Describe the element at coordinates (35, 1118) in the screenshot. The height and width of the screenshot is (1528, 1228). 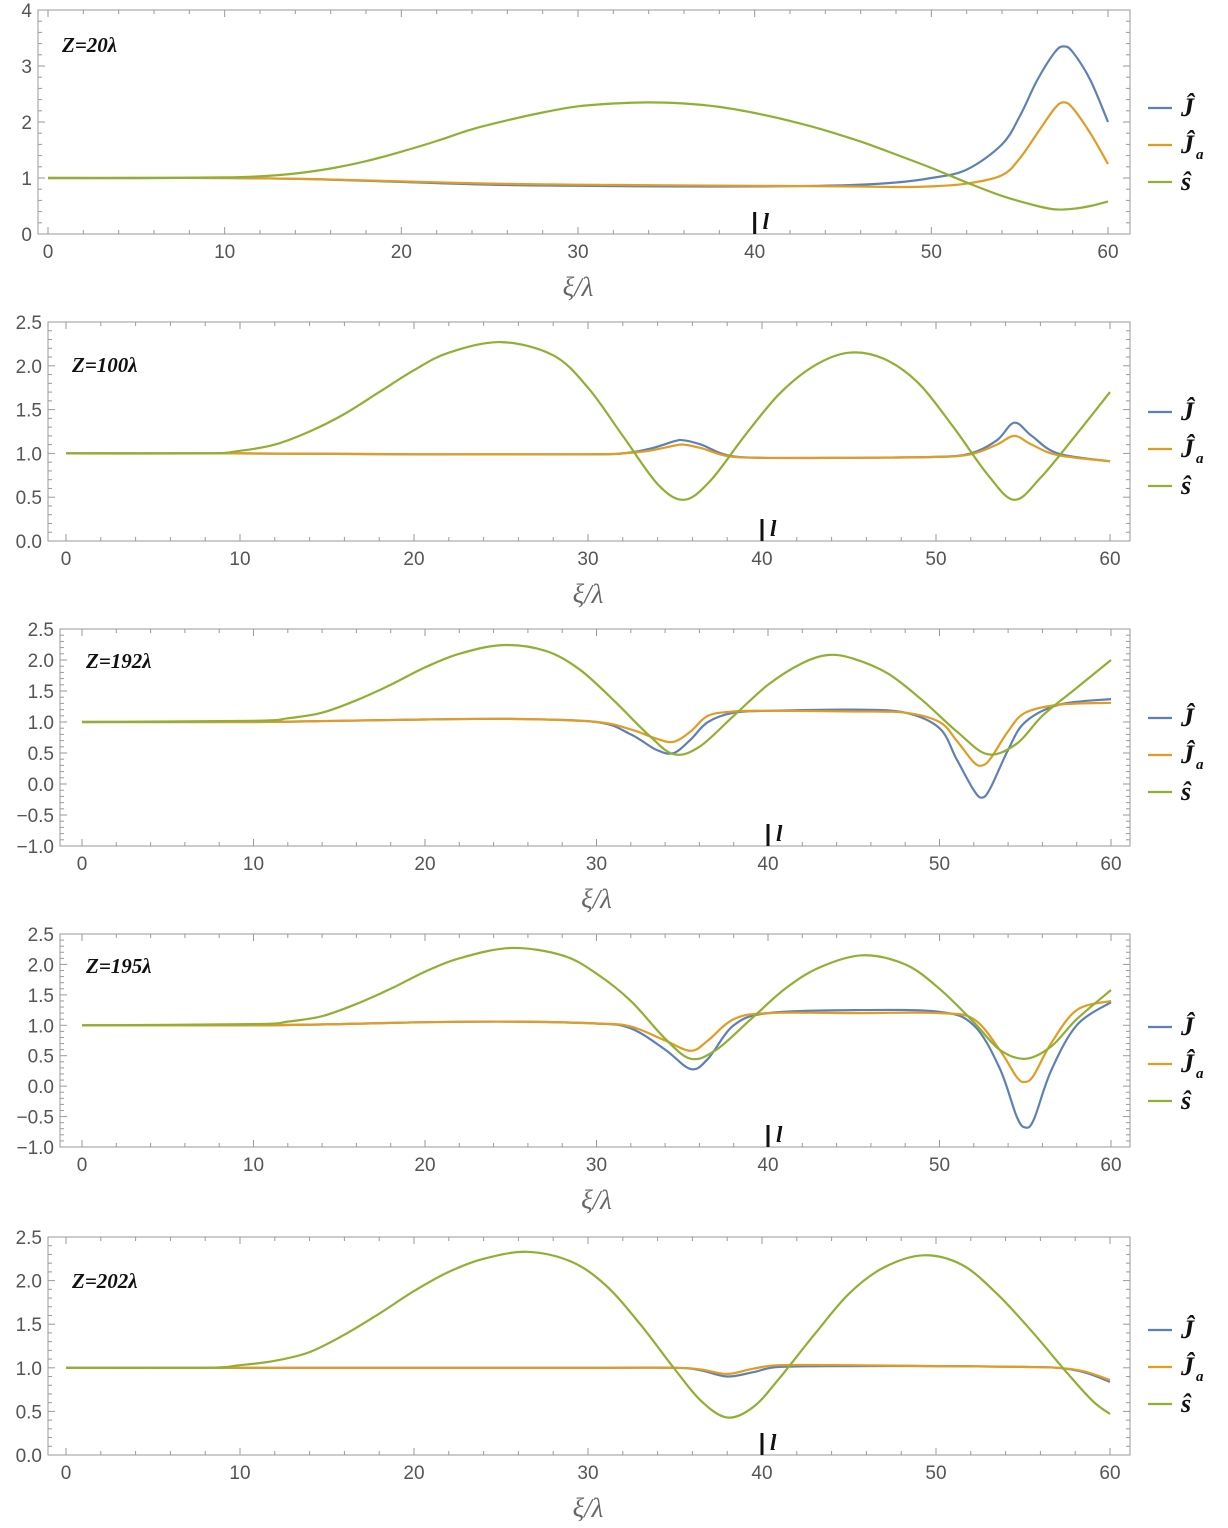
I see `y-tick-label: −0.5` at that location.